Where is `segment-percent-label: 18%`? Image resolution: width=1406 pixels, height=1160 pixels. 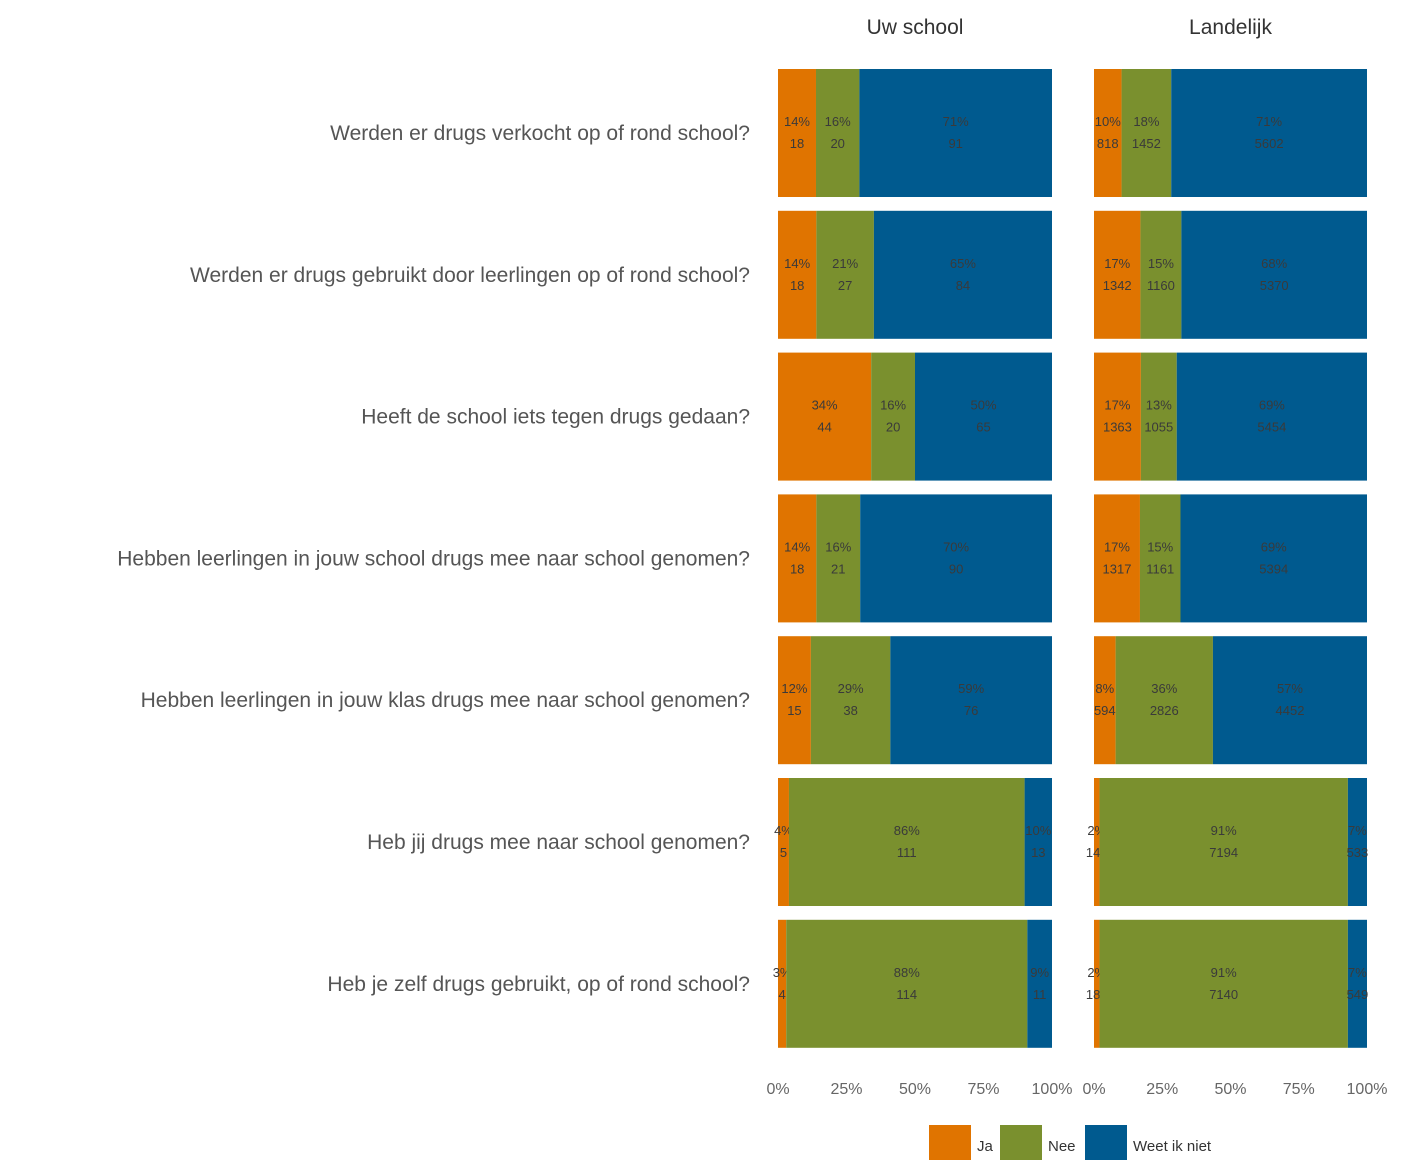
segment-percent-label: 18% is located at coordinates (1146, 121).